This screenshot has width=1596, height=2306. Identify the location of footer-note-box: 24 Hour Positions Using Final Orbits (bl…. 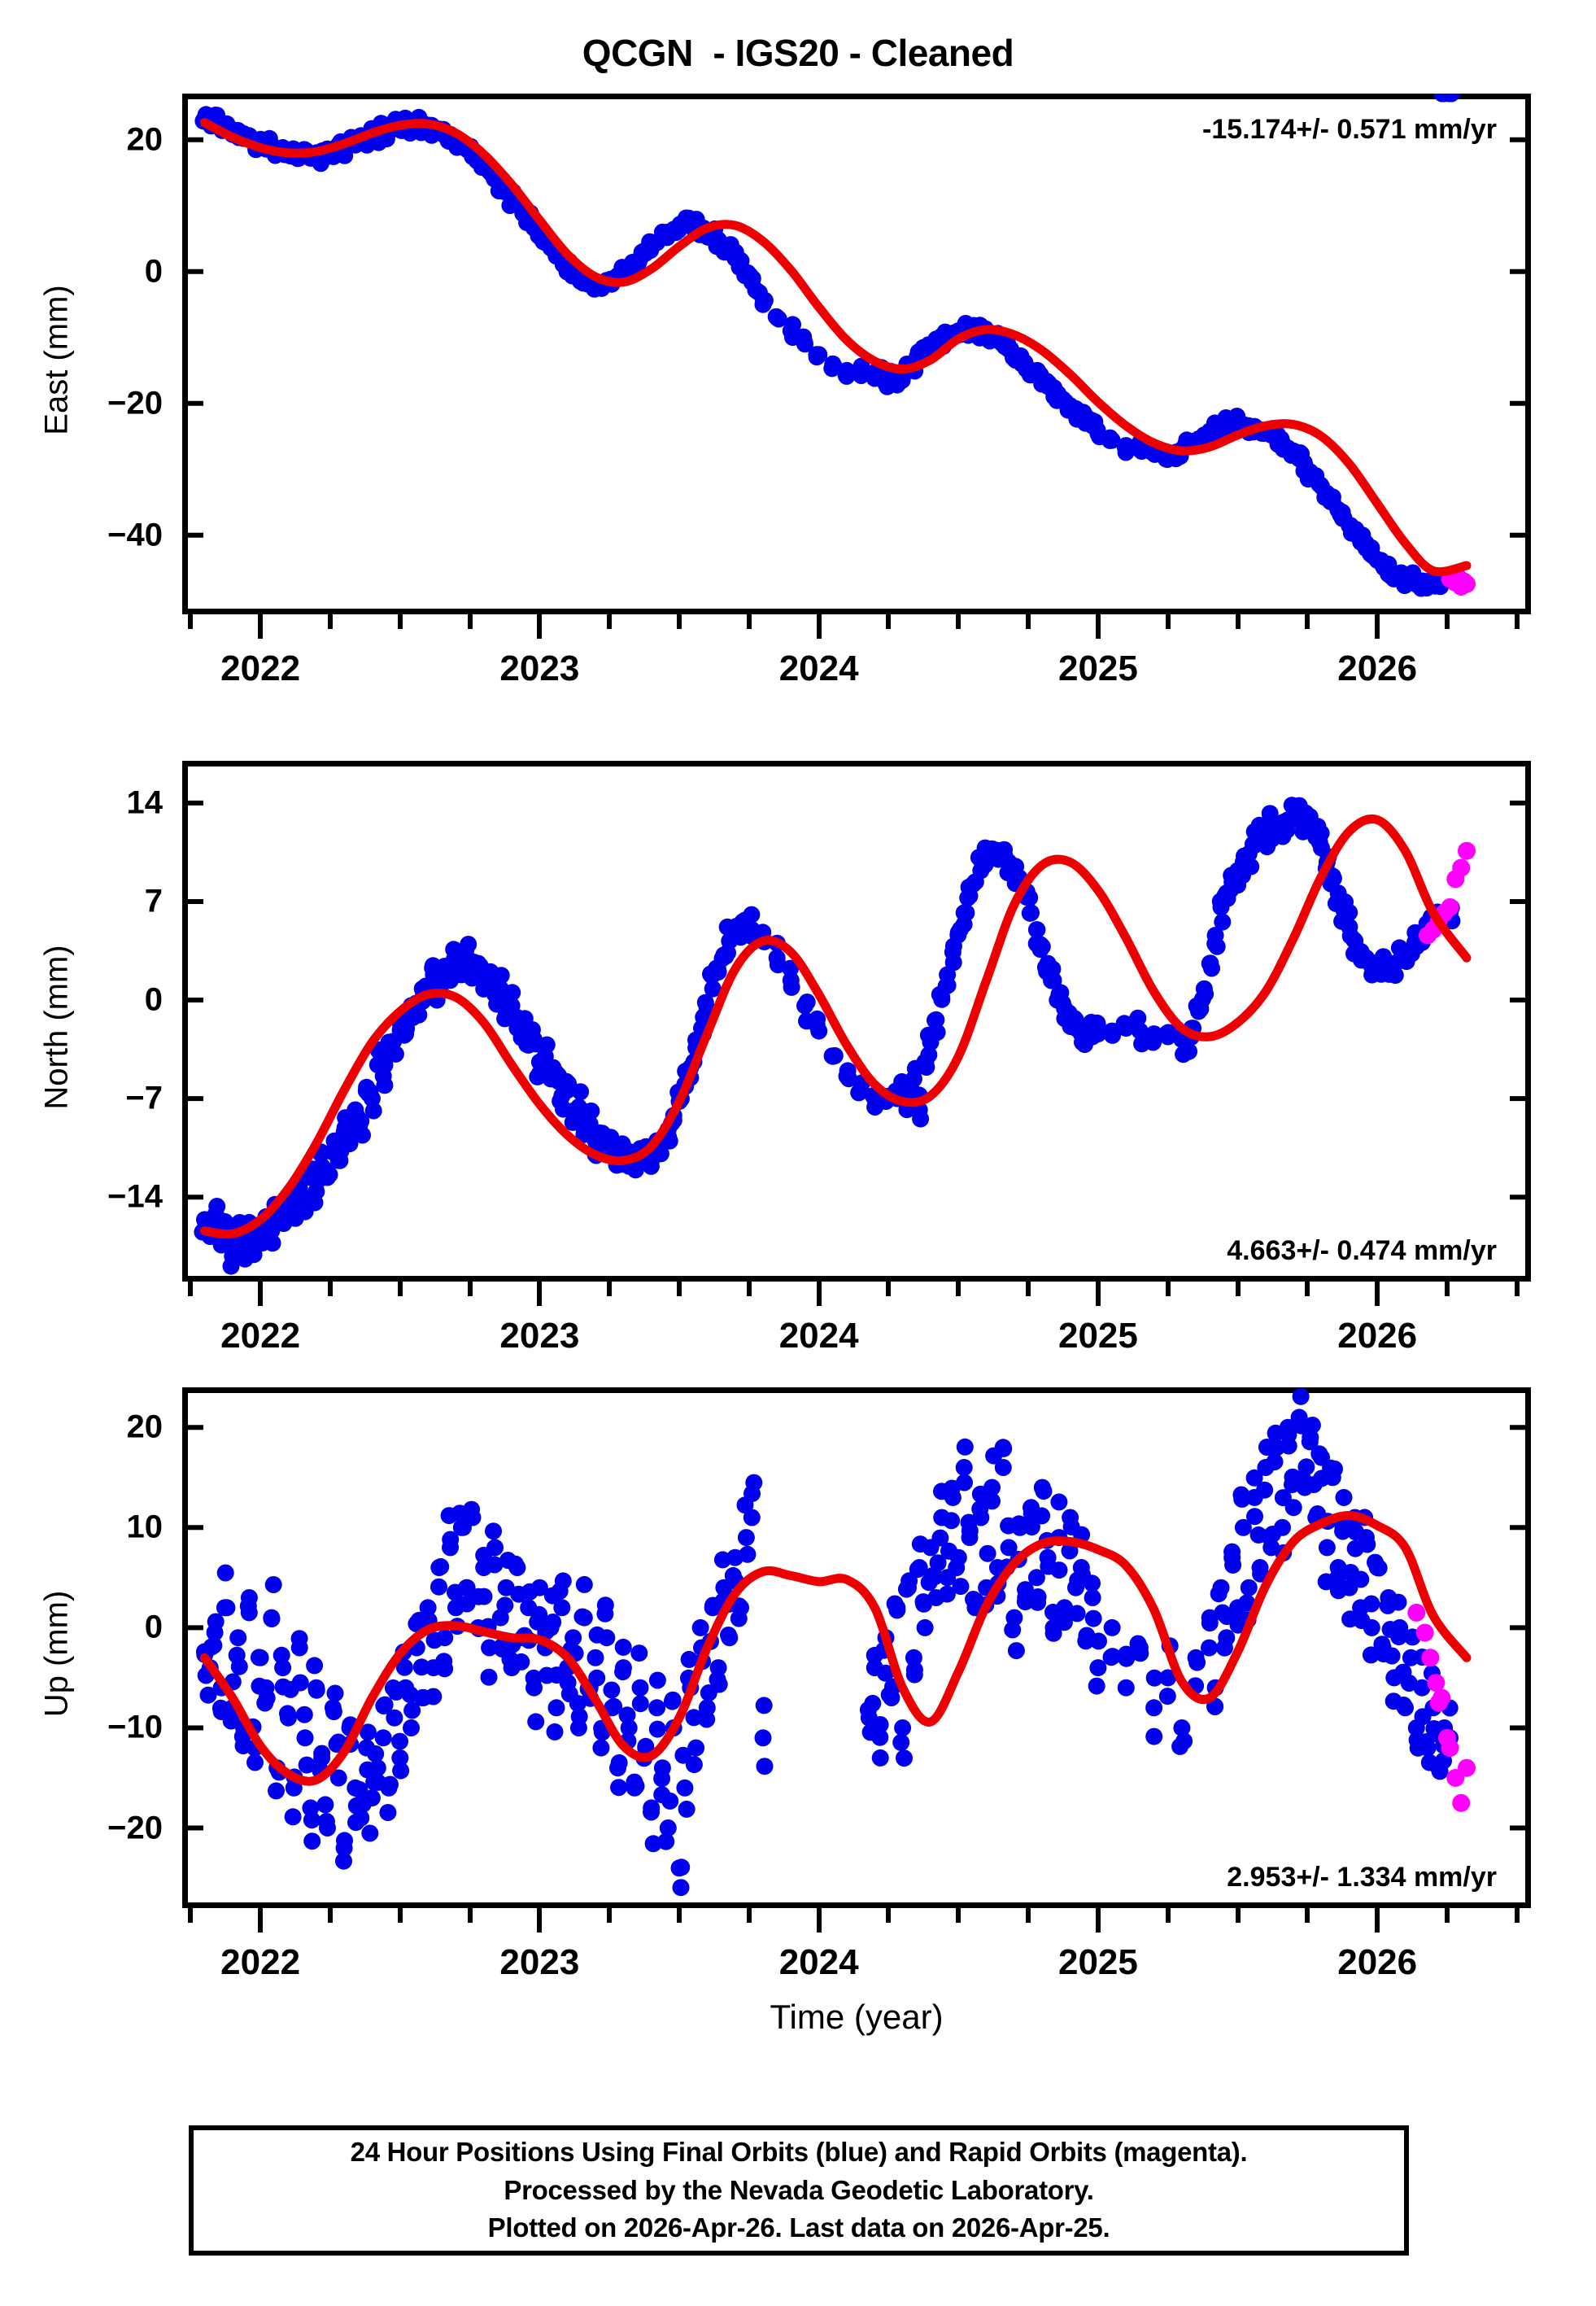
(799, 2190).